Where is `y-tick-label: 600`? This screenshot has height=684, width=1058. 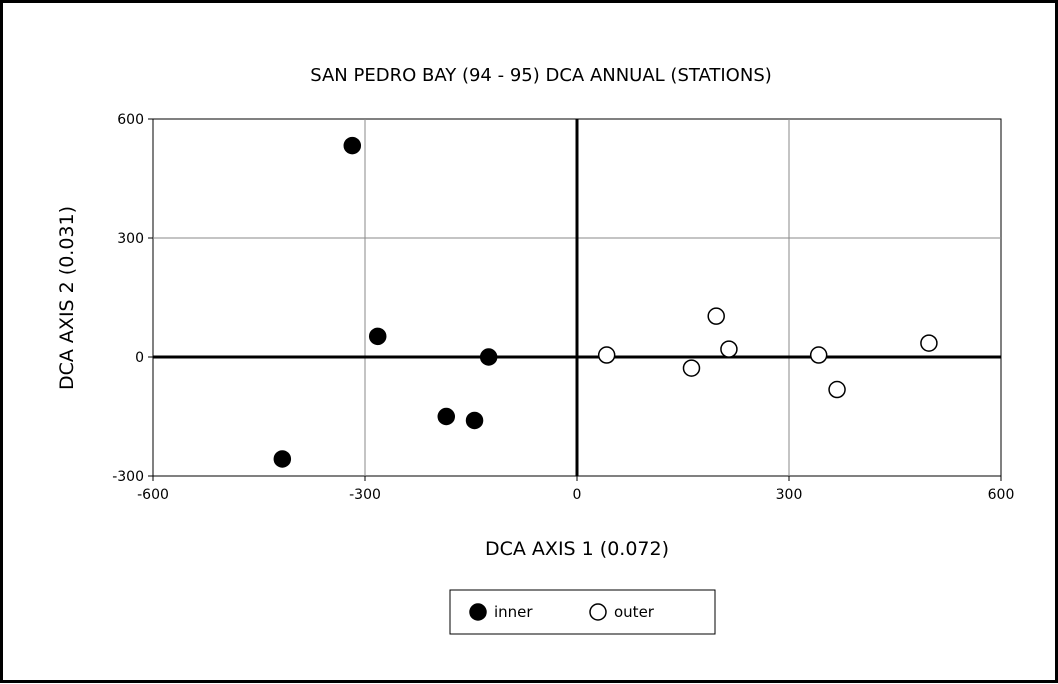
y-tick-label: 600 is located at coordinates (130, 120).